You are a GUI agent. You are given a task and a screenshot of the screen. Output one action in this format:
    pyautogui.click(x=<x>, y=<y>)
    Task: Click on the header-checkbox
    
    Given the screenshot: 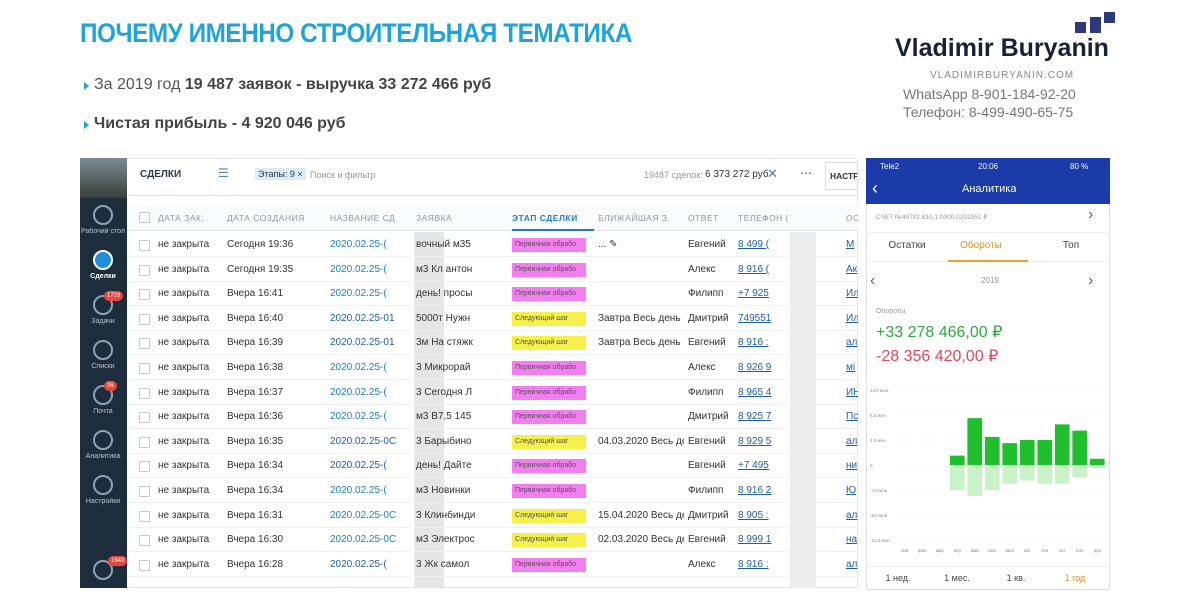 What is the action you would take?
    pyautogui.click(x=144, y=217)
    